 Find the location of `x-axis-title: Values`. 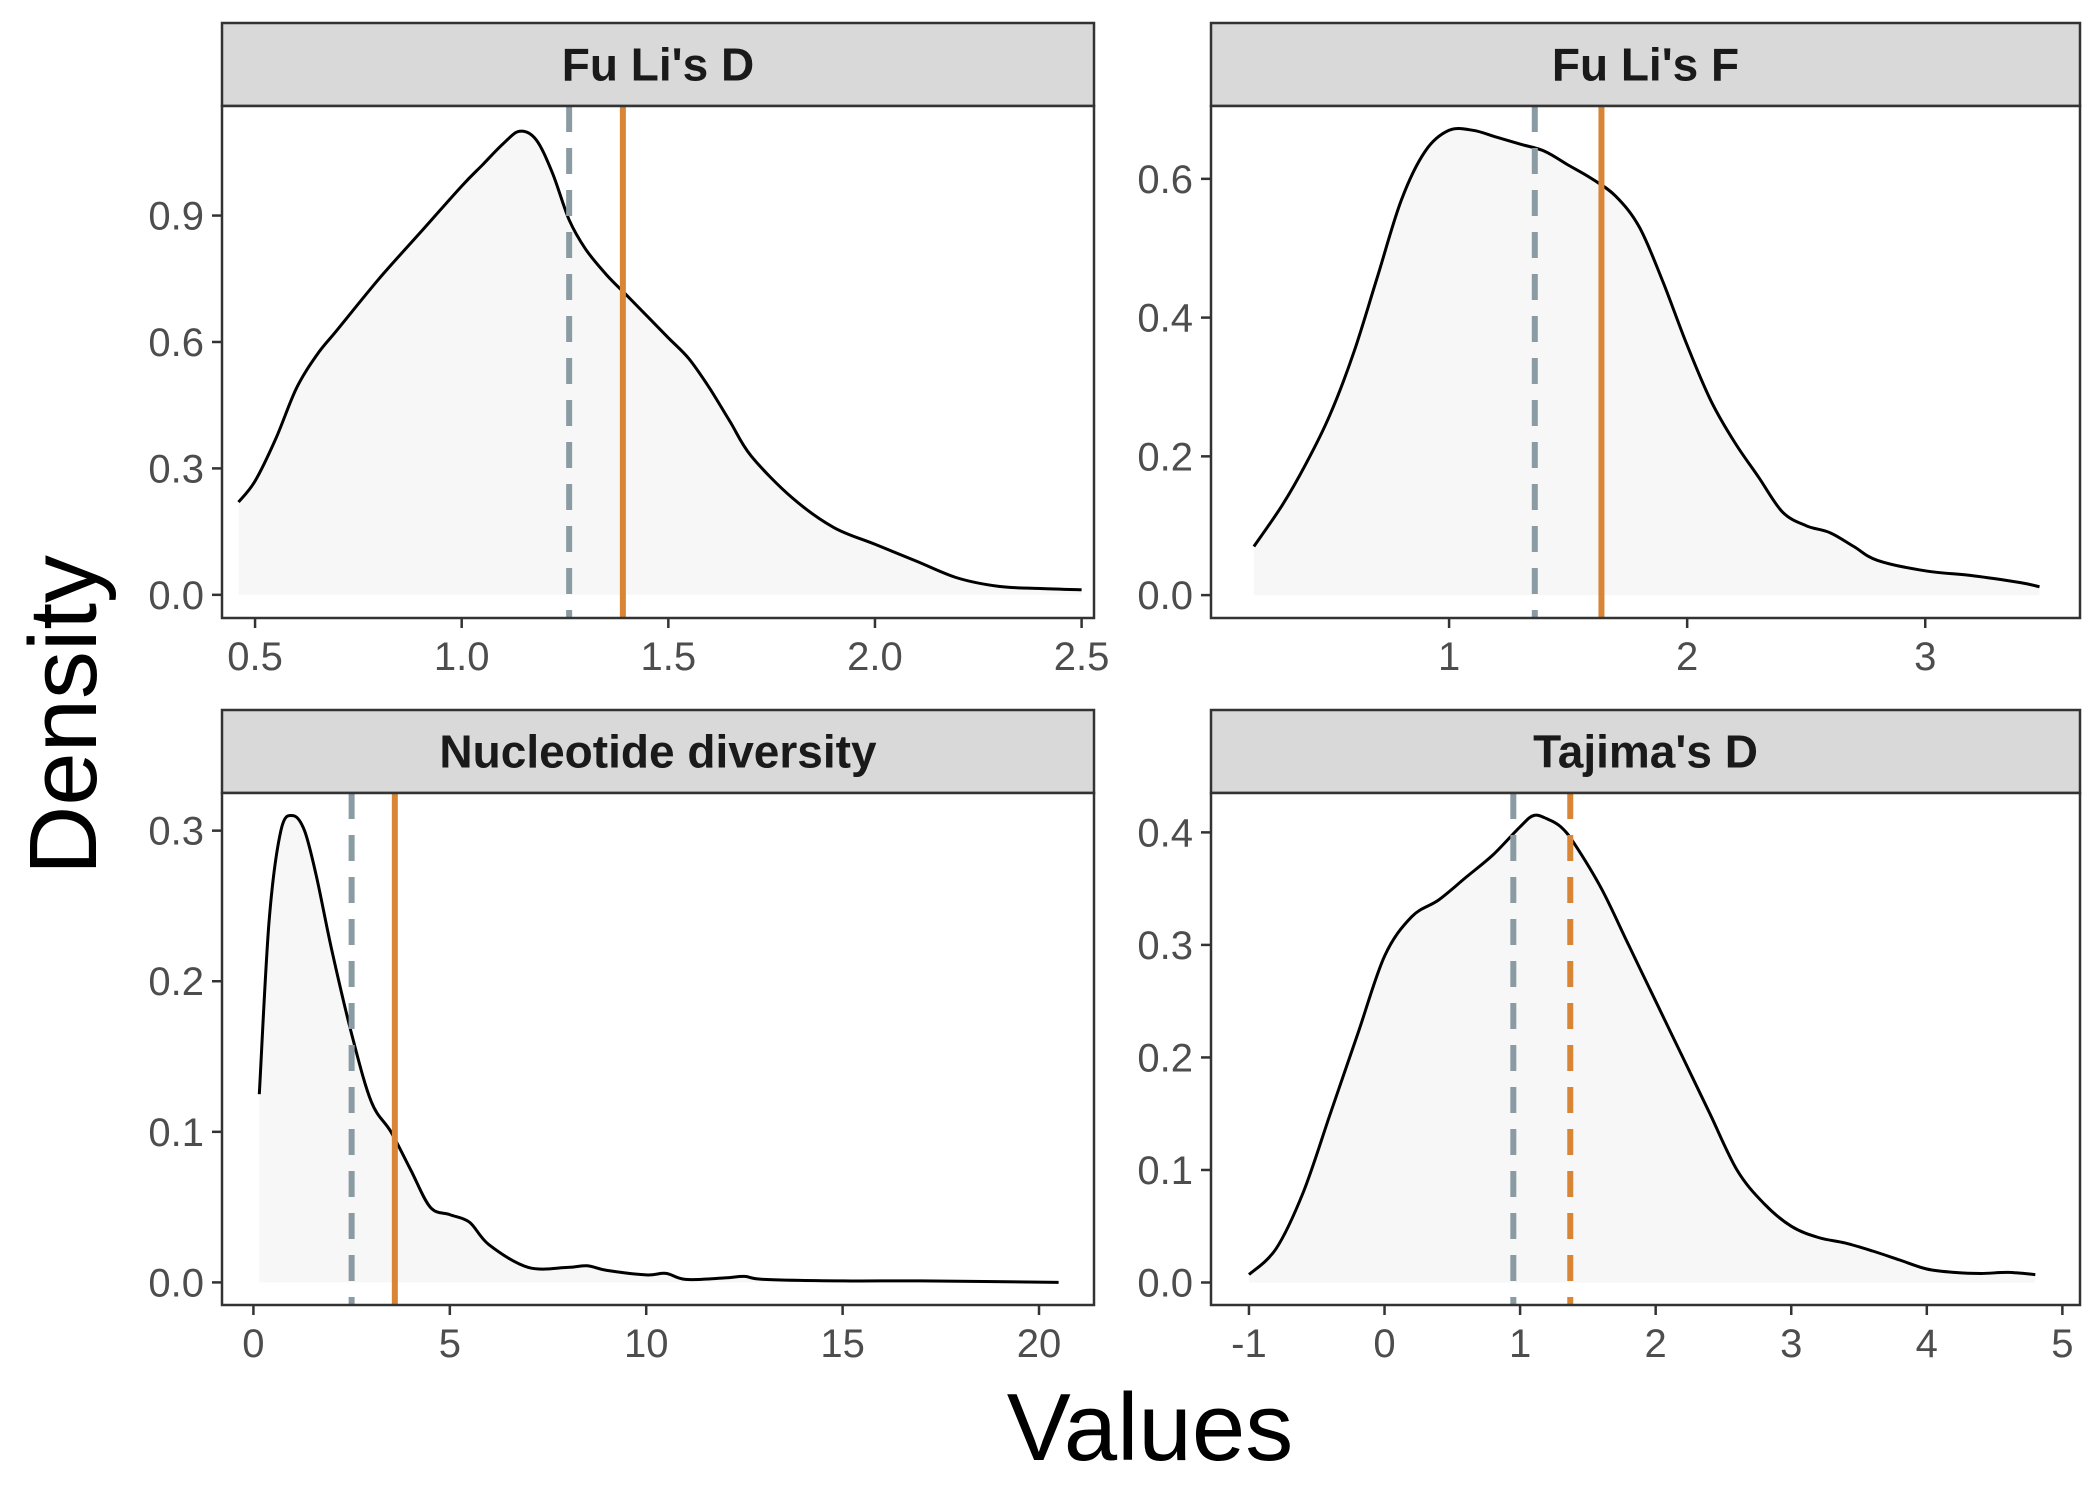

x-axis-title: Values is located at coordinates (1150, 1427).